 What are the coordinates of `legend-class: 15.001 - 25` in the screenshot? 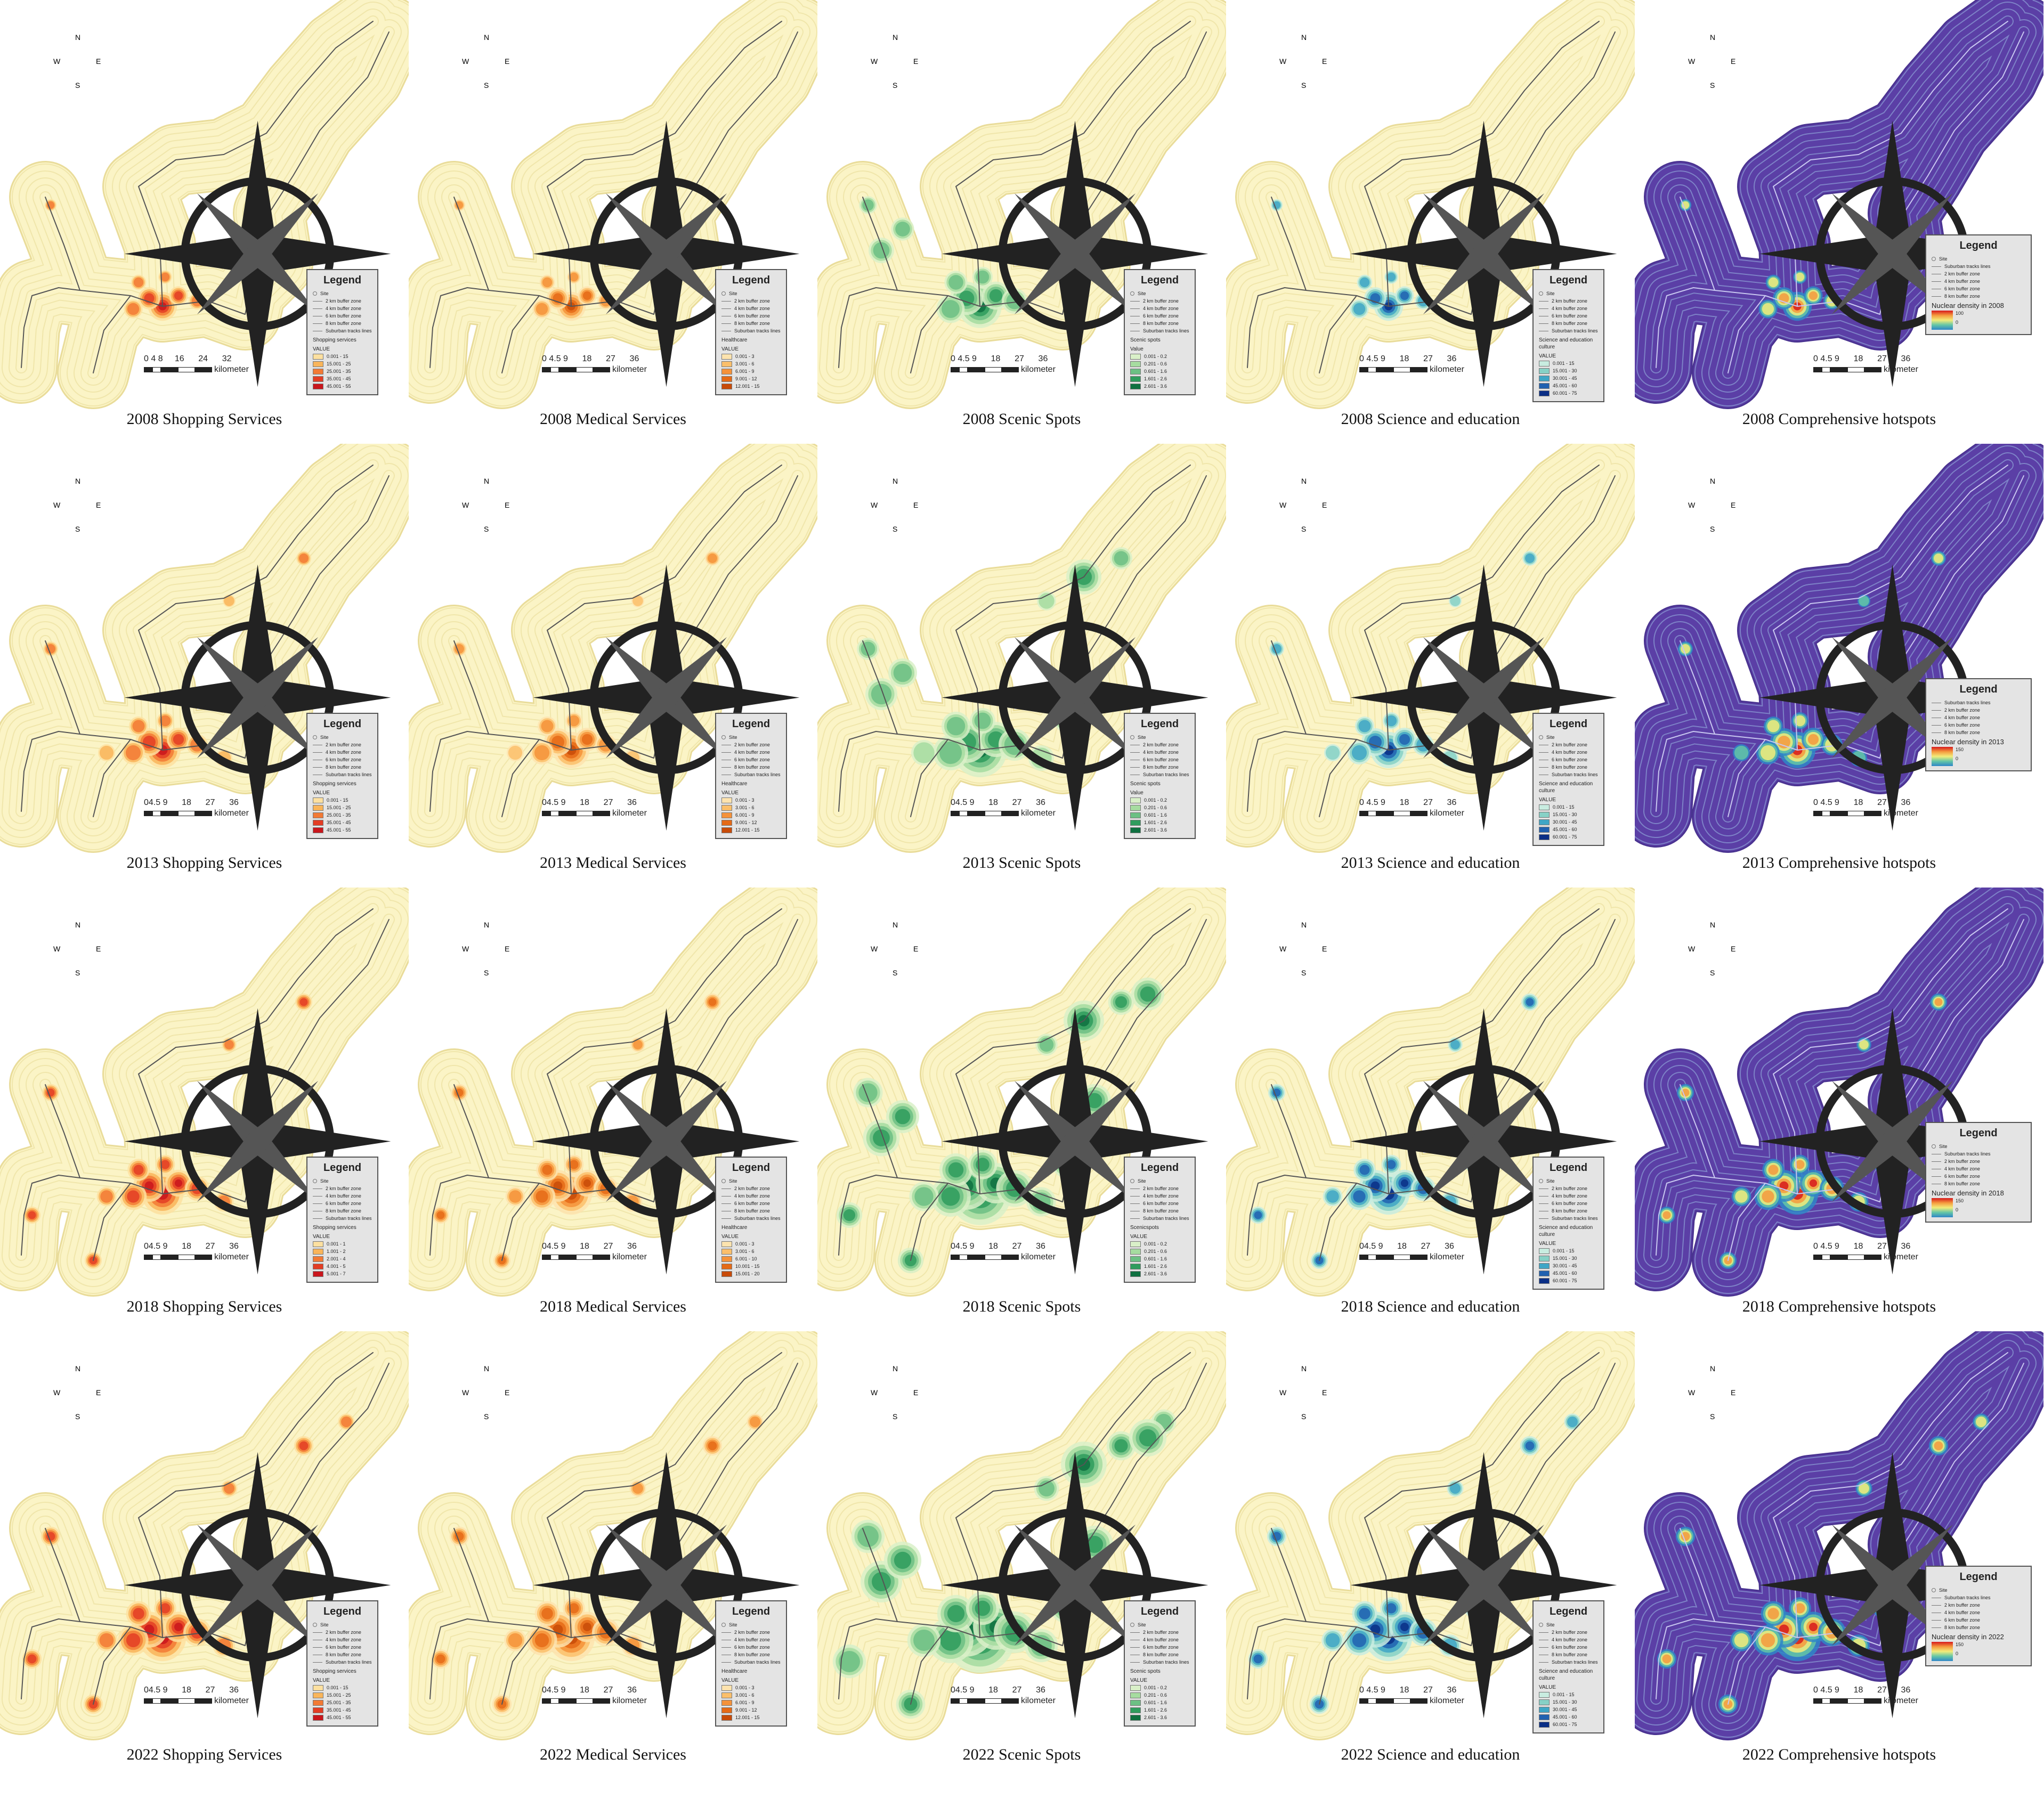 It's located at (342, 807).